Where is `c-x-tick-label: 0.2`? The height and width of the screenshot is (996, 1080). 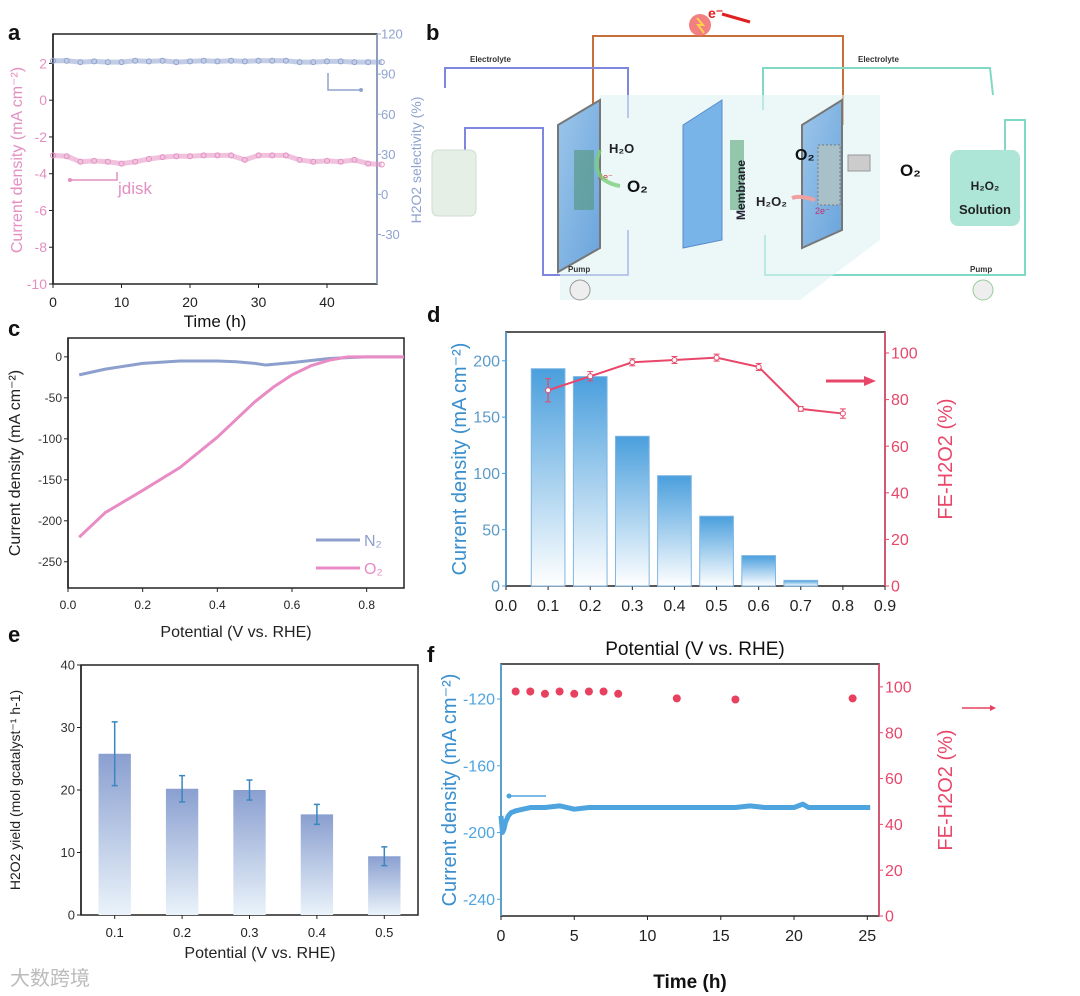
c-x-tick-label: 0.2 is located at coordinates (142, 605).